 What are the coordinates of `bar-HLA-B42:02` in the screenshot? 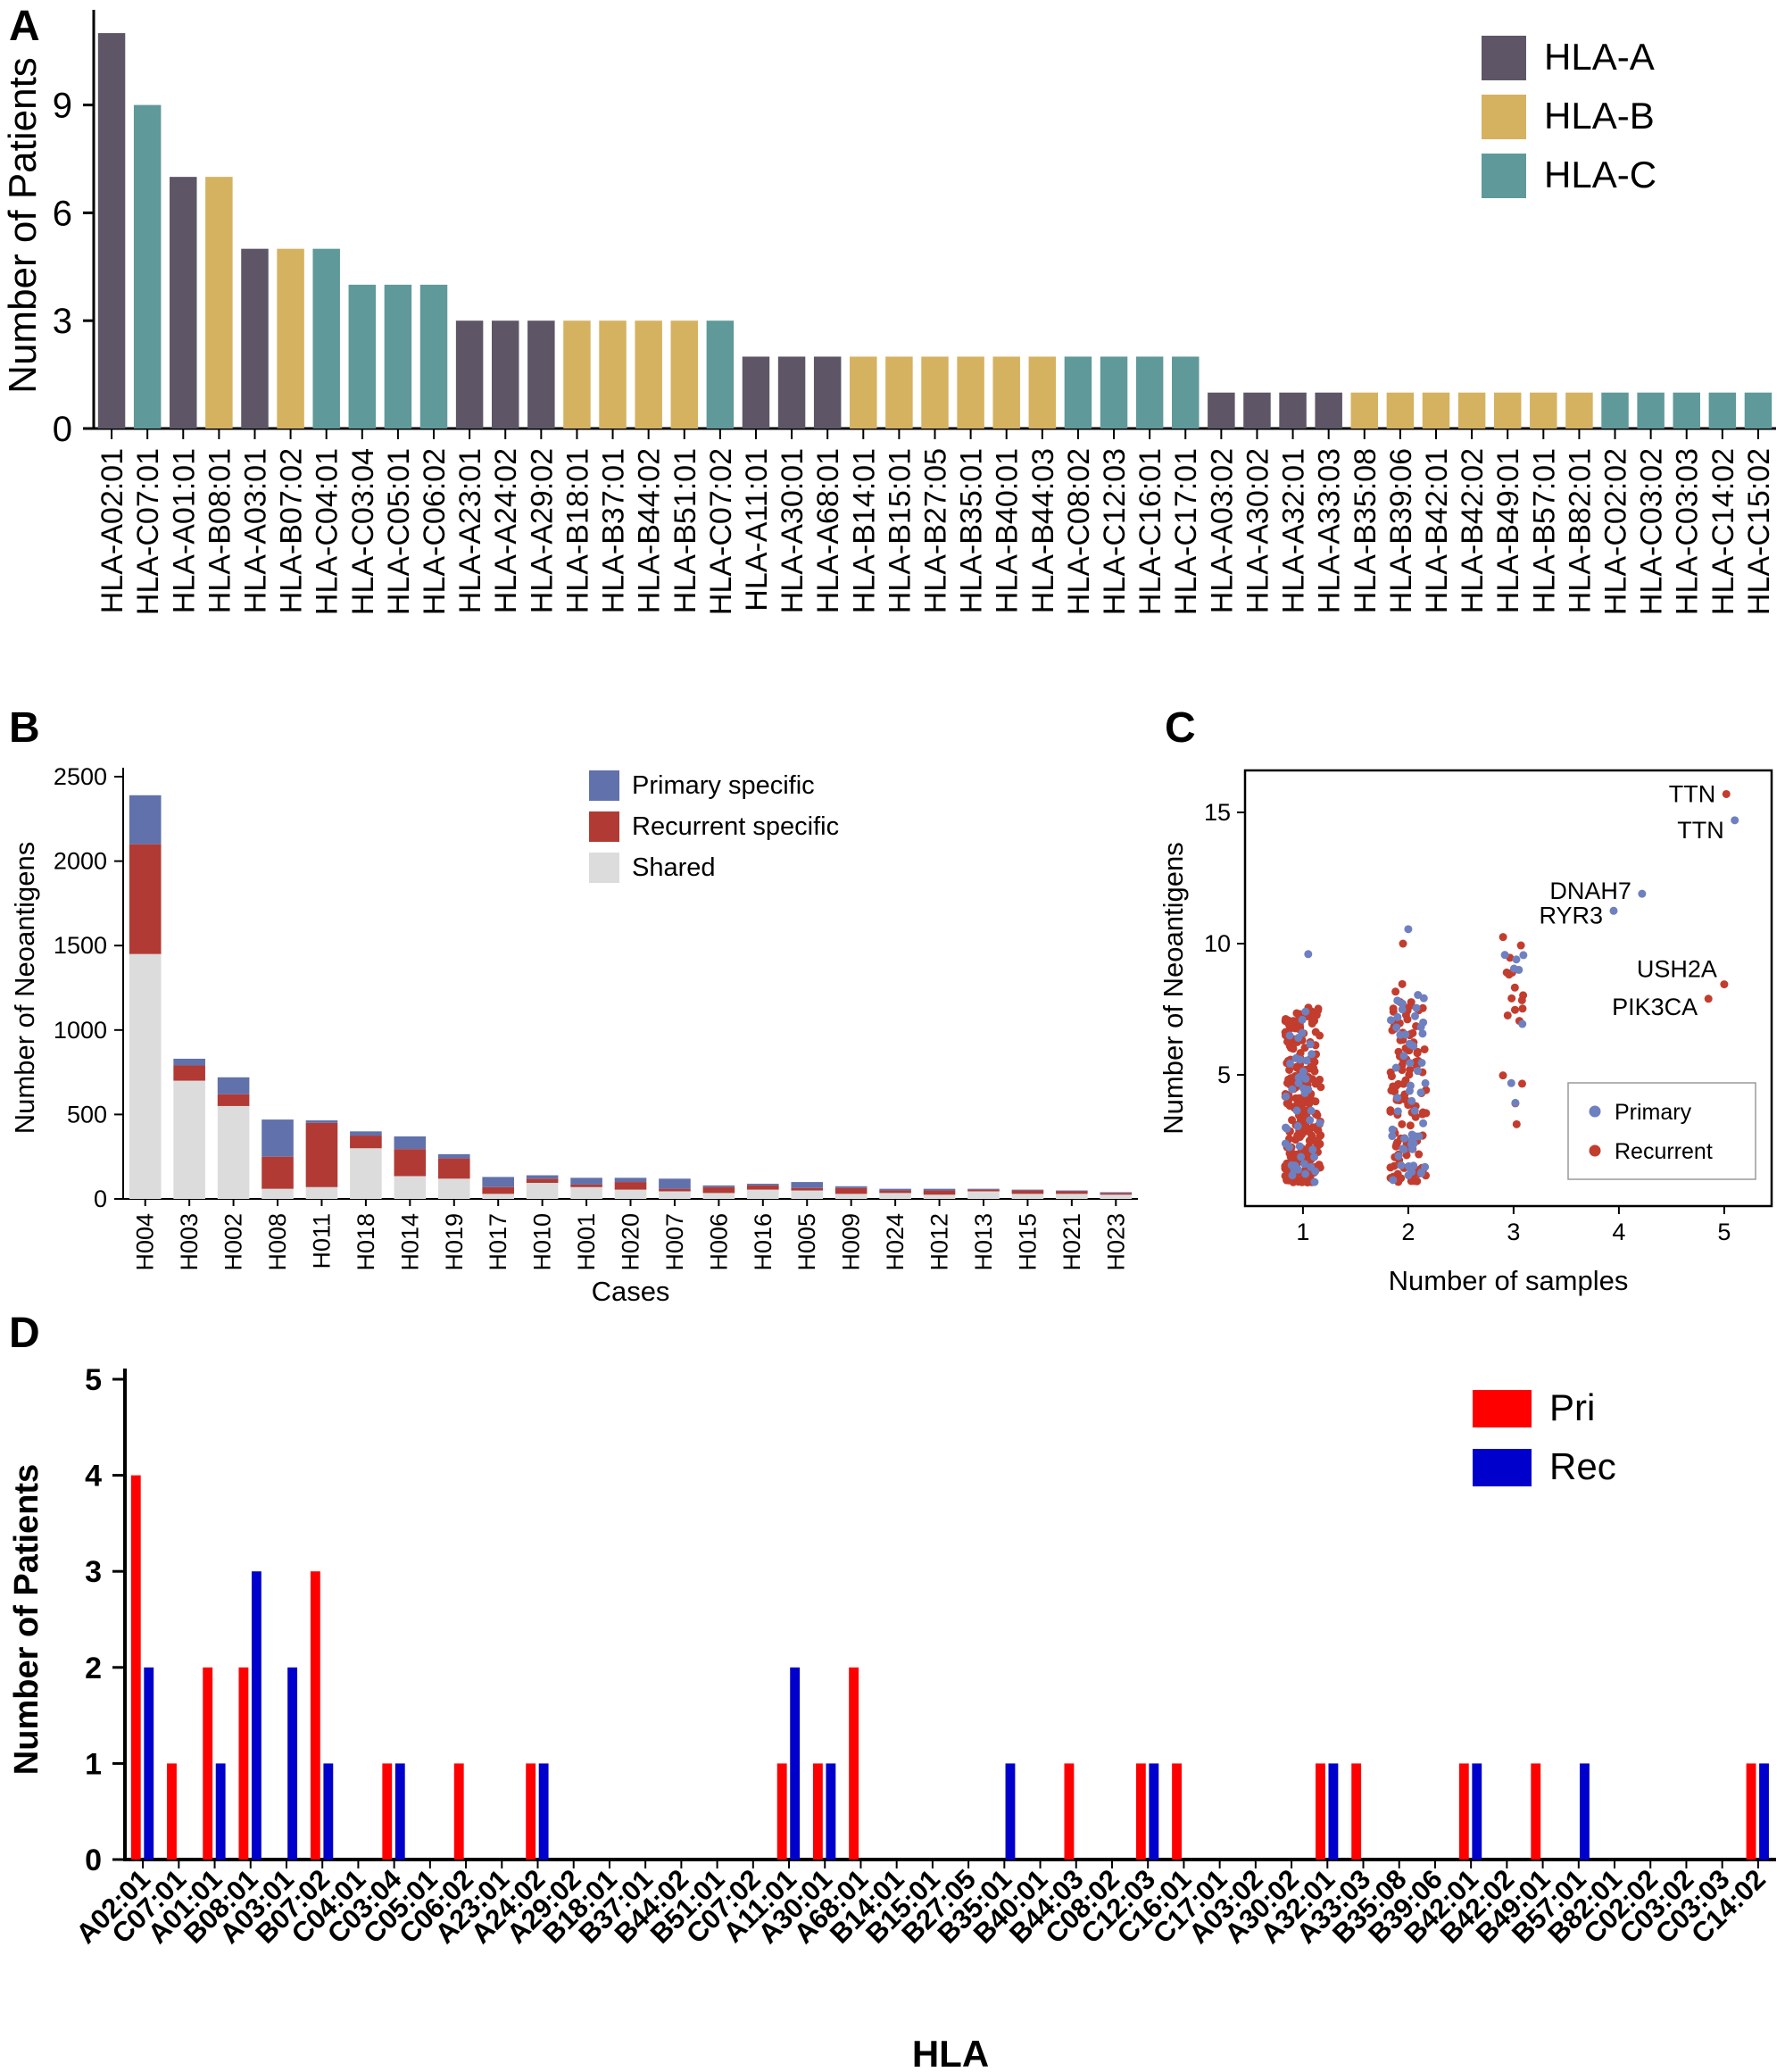 It's located at (1471, 410).